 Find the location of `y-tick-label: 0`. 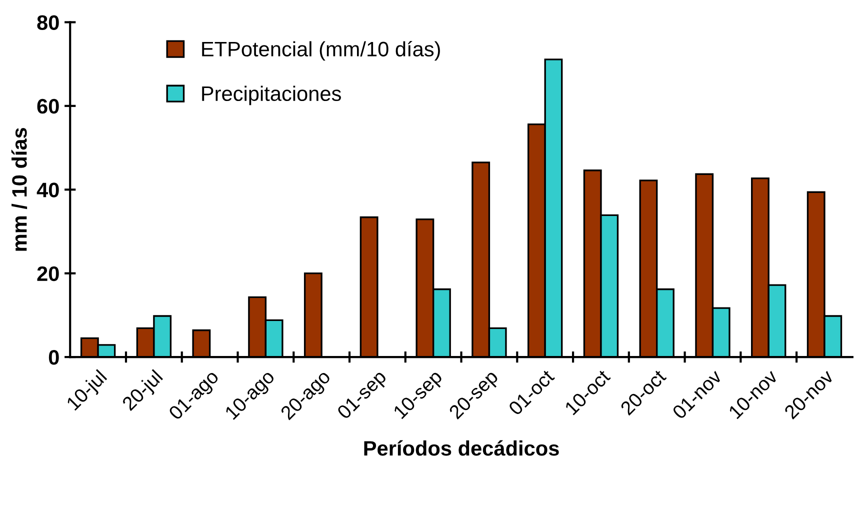

y-tick-label: 0 is located at coordinates (53, 357).